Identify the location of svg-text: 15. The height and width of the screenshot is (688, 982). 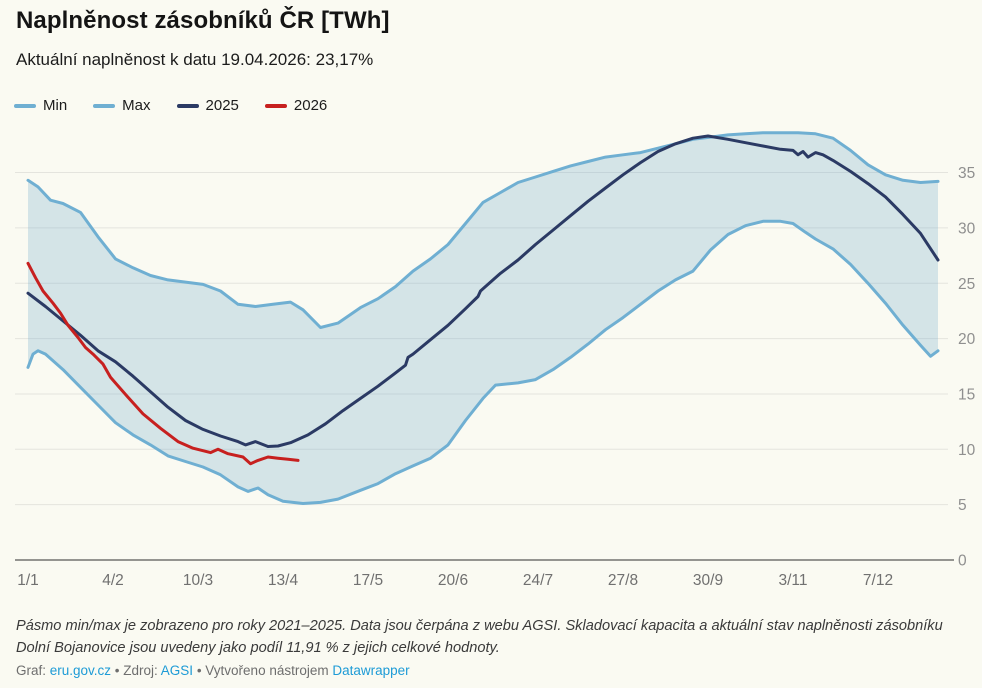
(966, 394).